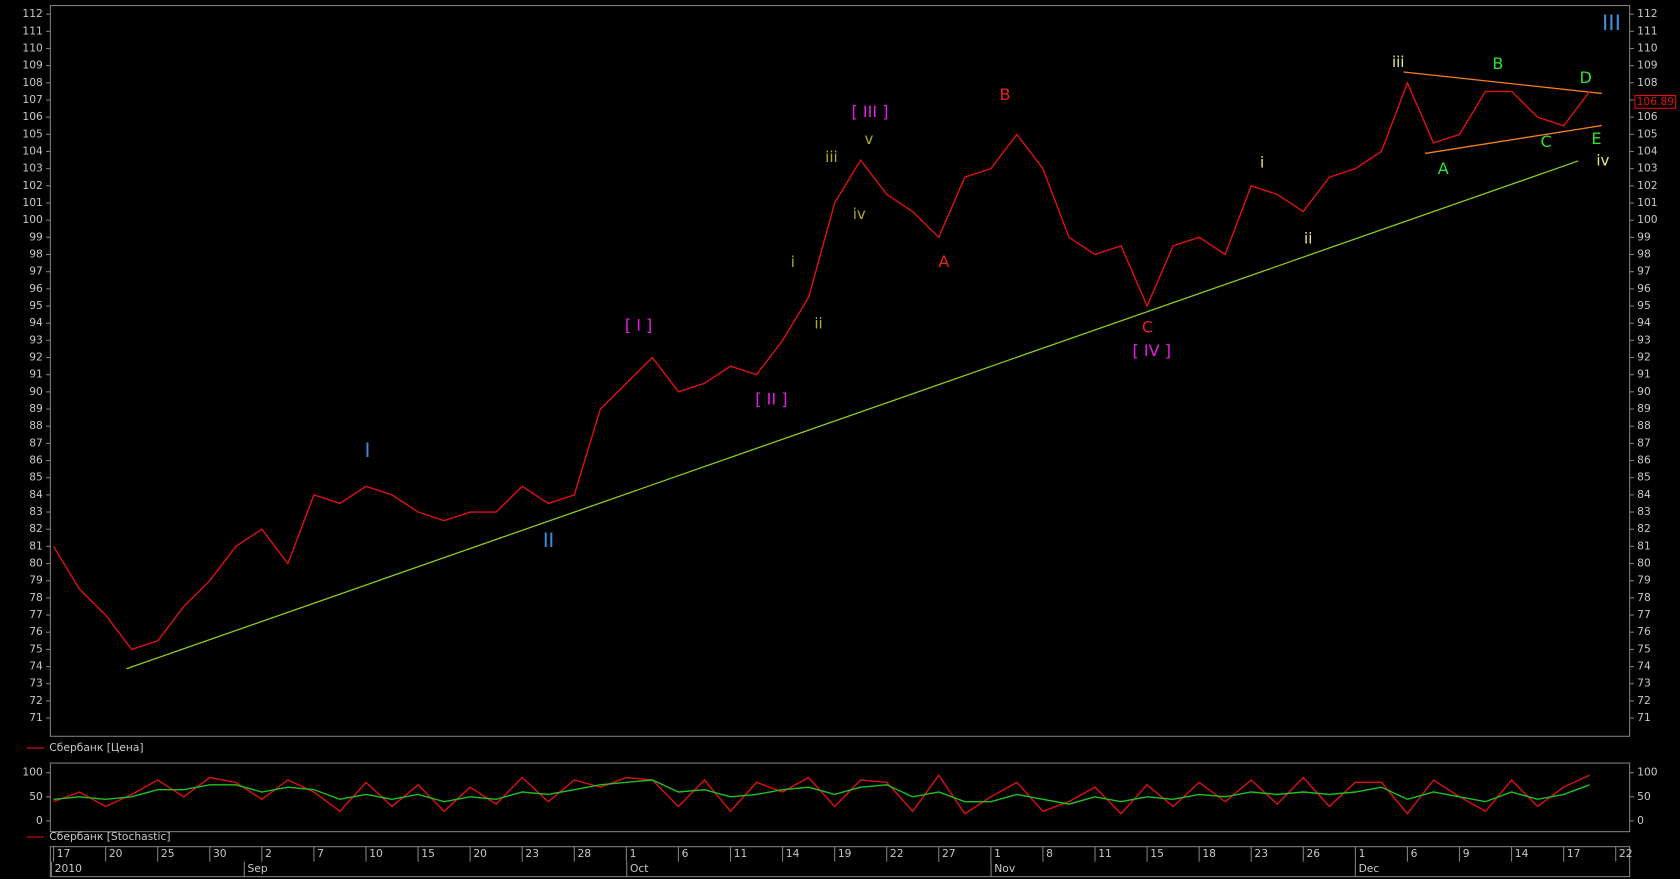  I want to click on x-tick-label: 22, so click(1626, 853).